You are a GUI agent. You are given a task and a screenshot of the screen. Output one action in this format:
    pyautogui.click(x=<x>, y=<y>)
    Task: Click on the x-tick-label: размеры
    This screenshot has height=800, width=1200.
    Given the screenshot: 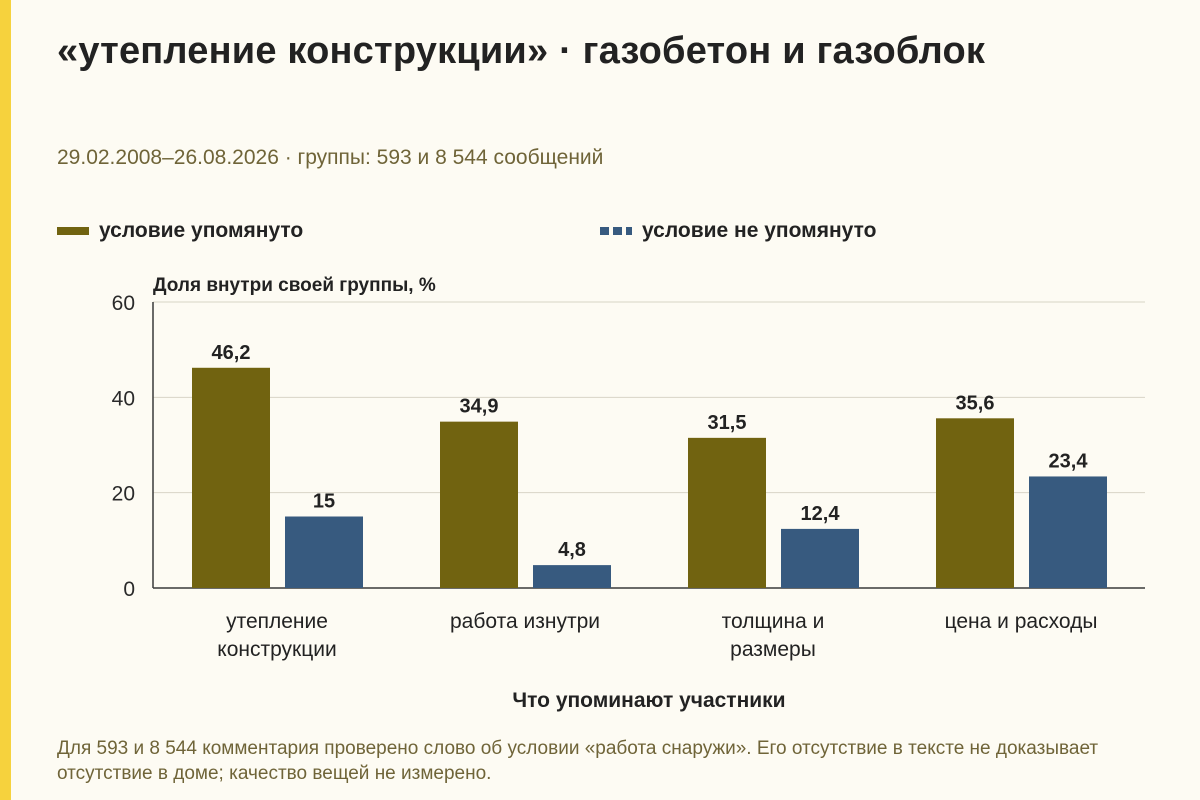 What is the action you would take?
    pyautogui.click(x=773, y=649)
    